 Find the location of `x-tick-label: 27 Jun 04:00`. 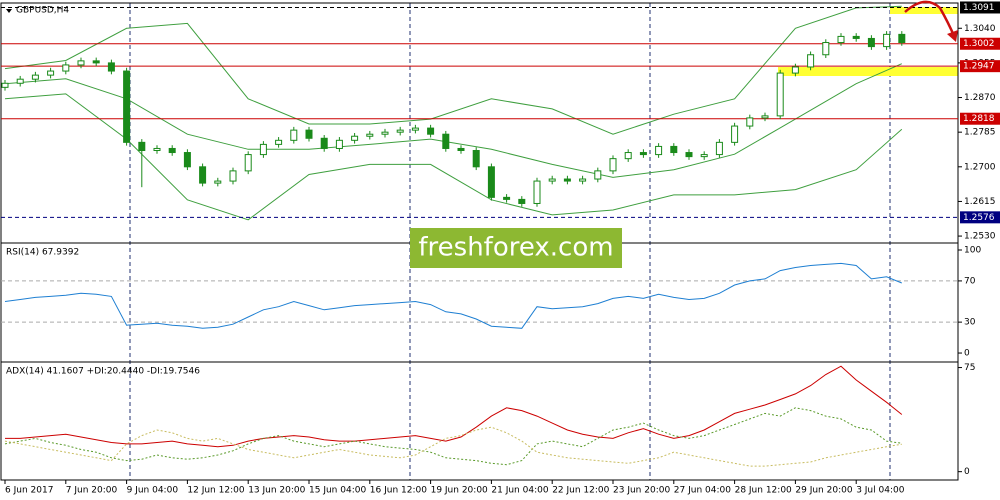

x-tick-label: 27 Jun 04:00 is located at coordinates (702, 491).